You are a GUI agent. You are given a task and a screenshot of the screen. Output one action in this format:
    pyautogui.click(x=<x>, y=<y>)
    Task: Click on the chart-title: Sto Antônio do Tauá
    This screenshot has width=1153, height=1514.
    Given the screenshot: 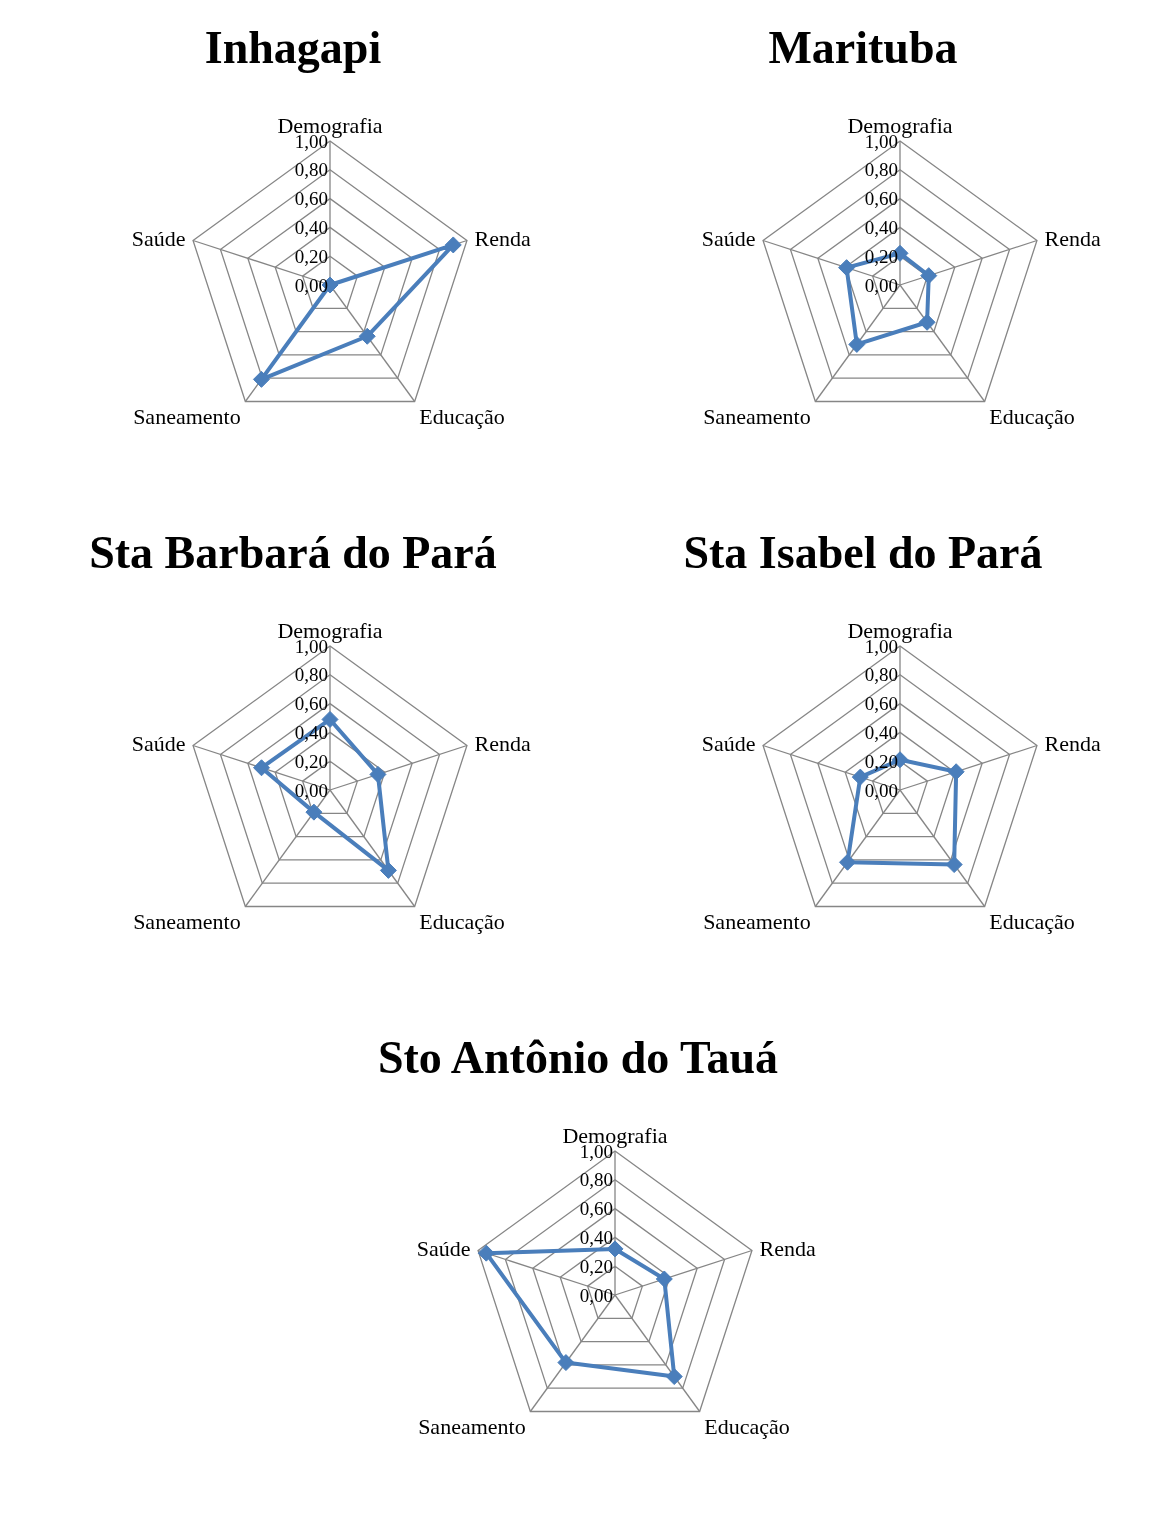 What is the action you would take?
    pyautogui.click(x=578, y=1058)
    